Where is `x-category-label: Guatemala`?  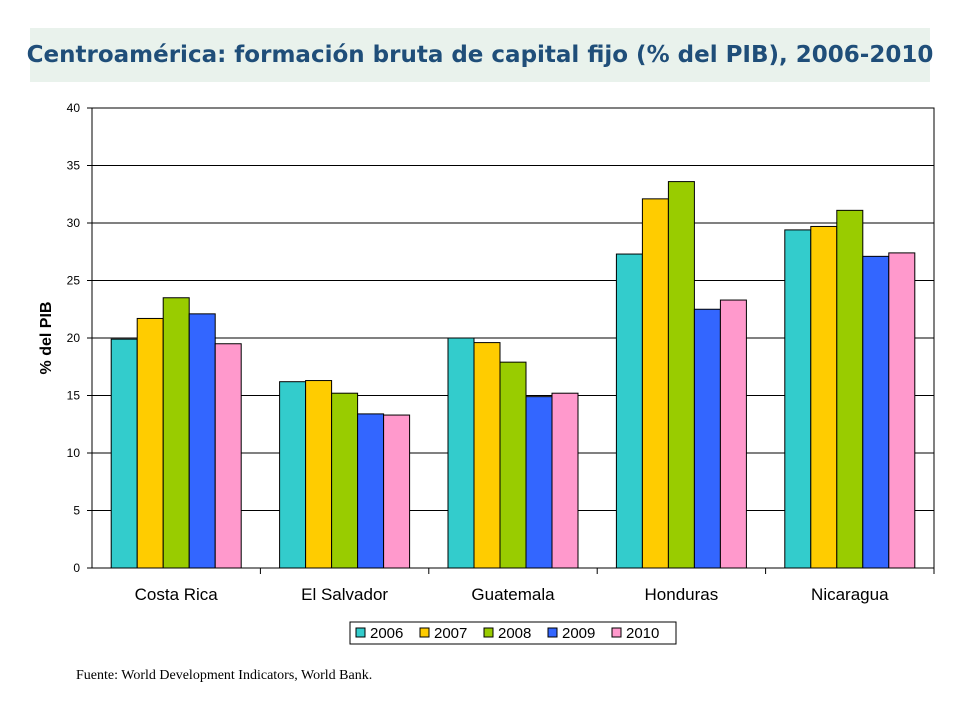
x-category-label: Guatemala is located at coordinates (513, 594).